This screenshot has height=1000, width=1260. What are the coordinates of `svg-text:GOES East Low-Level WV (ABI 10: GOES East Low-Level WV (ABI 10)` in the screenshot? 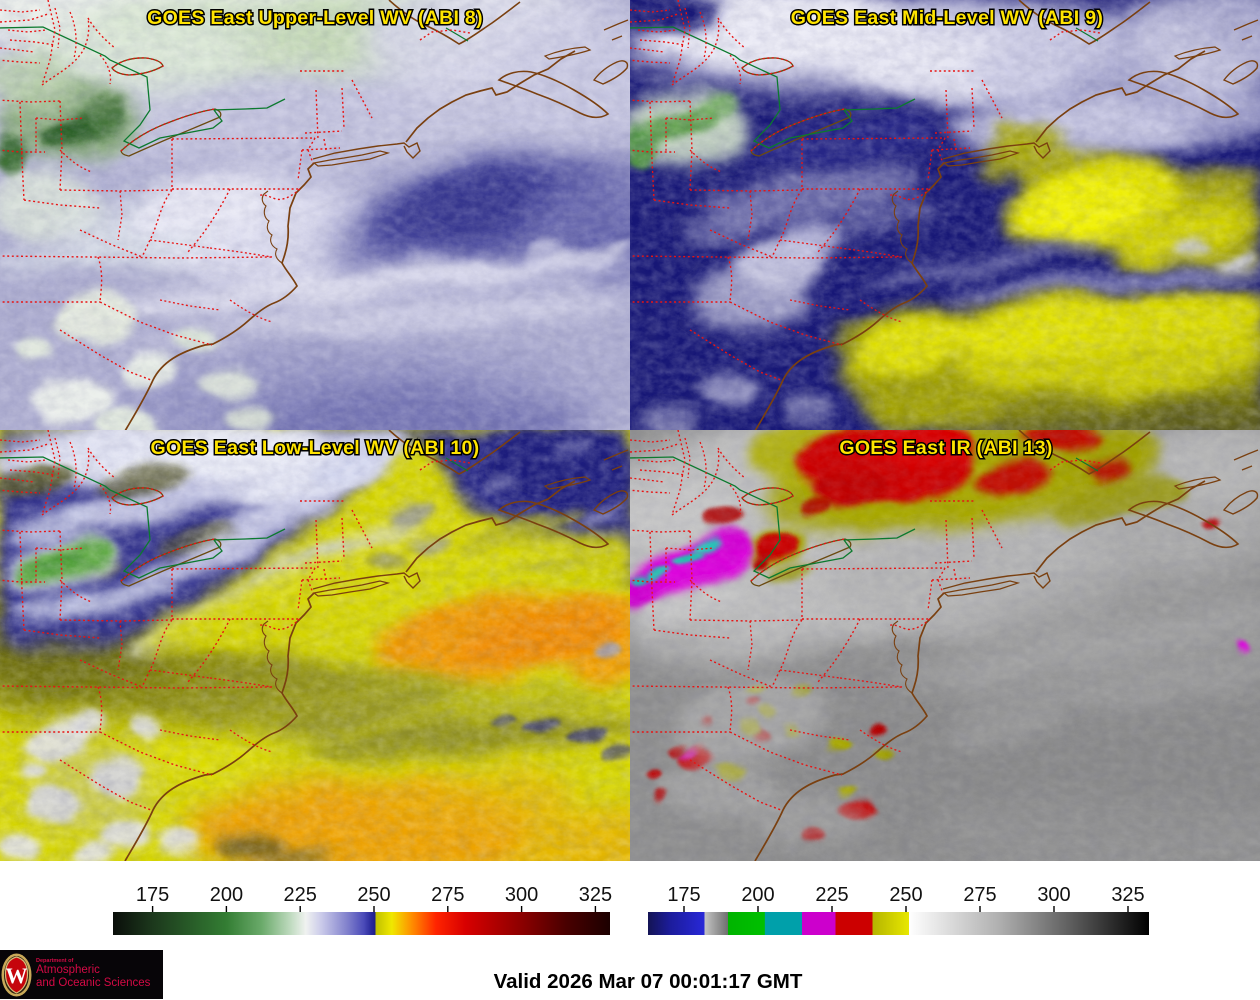 It's located at (315, 448).